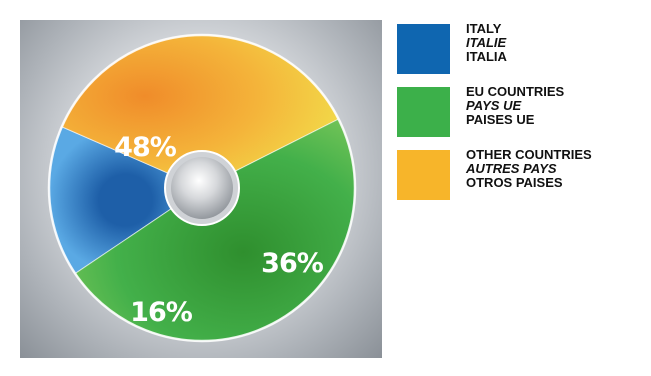 This screenshot has width=651, height=376. I want to click on legend-other-es: OTROS PAISES, so click(514, 182).